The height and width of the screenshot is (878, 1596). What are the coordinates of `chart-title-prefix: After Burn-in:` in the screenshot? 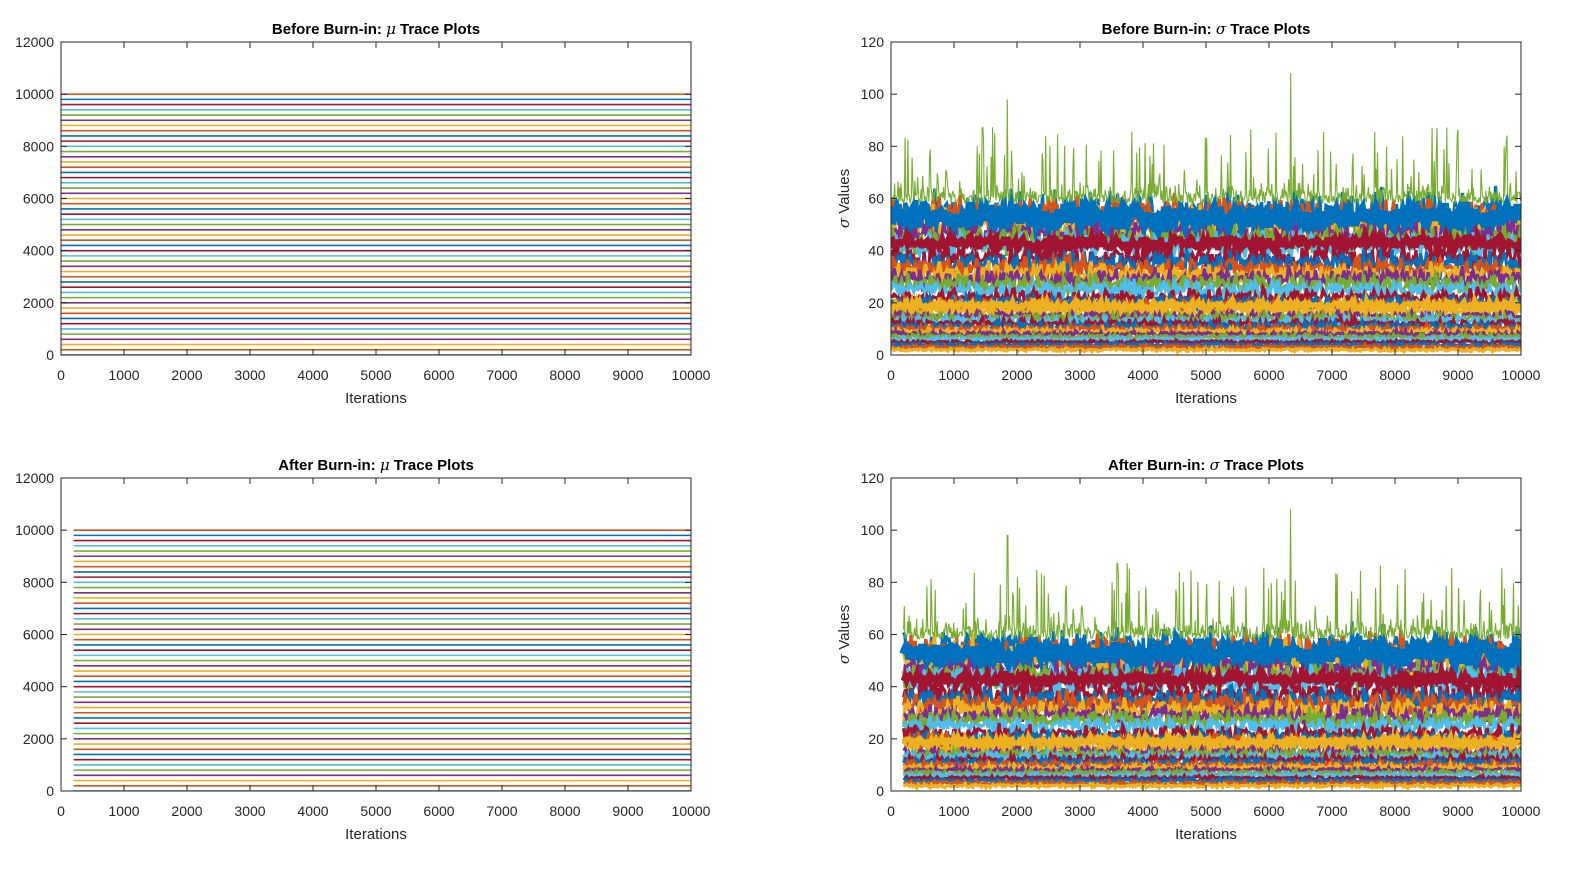 It's located at (329, 465).